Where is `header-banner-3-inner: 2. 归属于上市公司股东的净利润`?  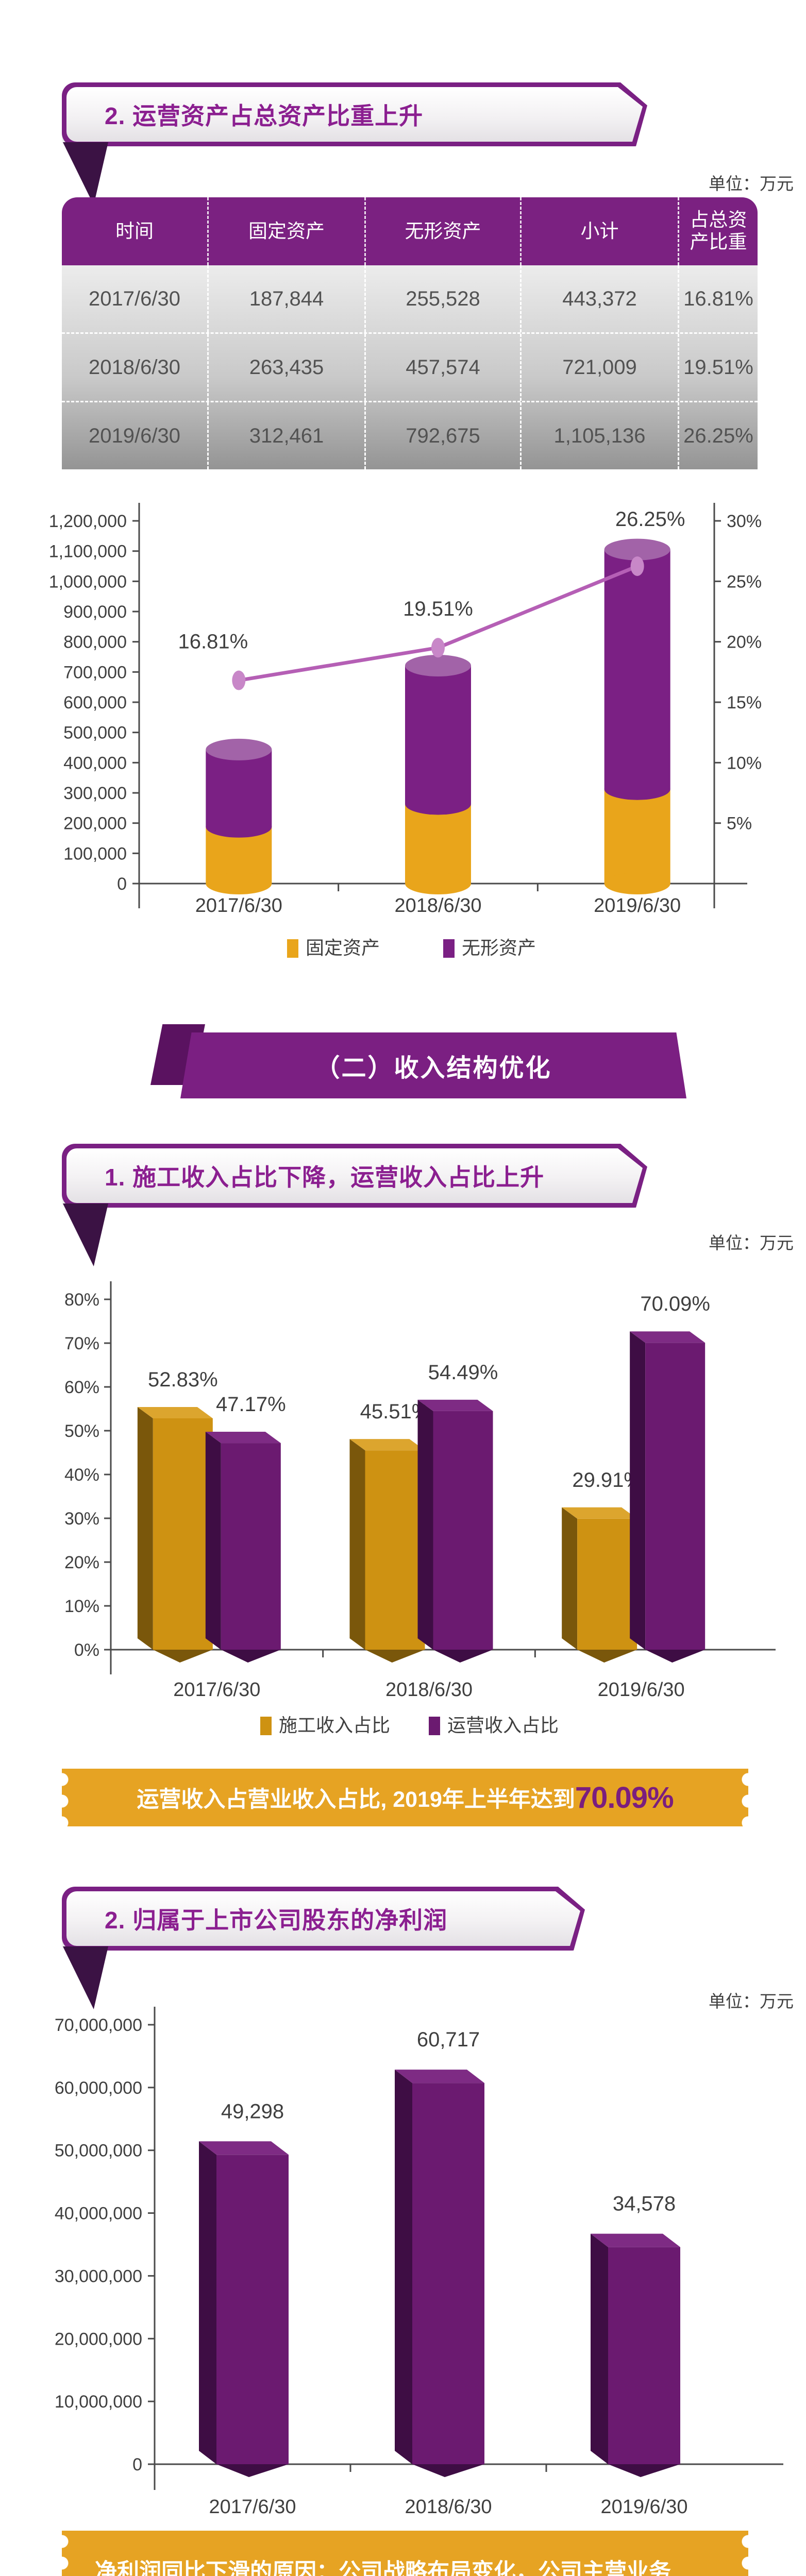
header-banner-3-inner: 2. 归属于上市公司股东的净利润 is located at coordinates (323, 1918).